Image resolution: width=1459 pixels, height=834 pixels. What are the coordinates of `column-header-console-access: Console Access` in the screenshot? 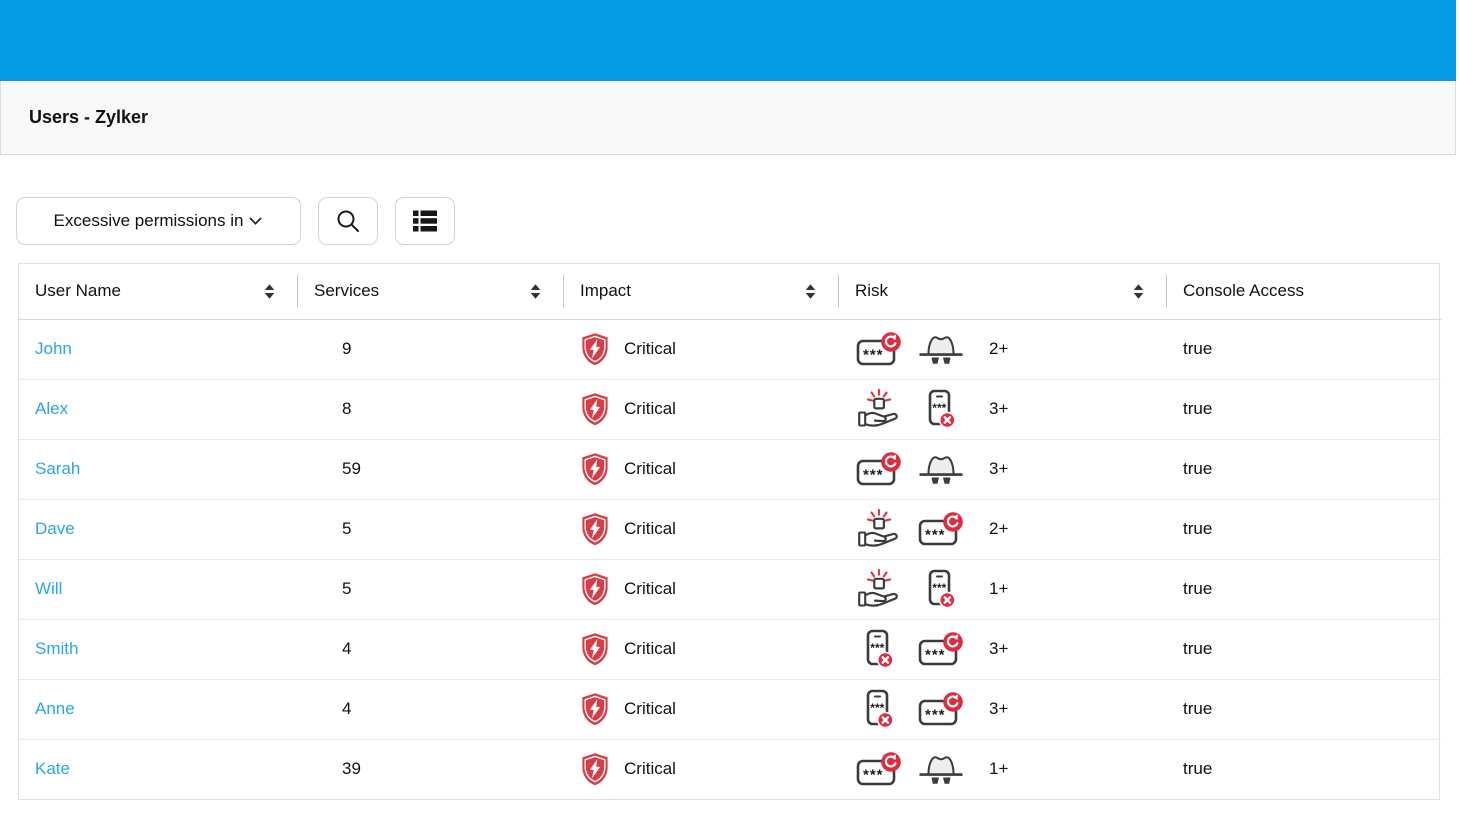 It's located at (1304, 291).